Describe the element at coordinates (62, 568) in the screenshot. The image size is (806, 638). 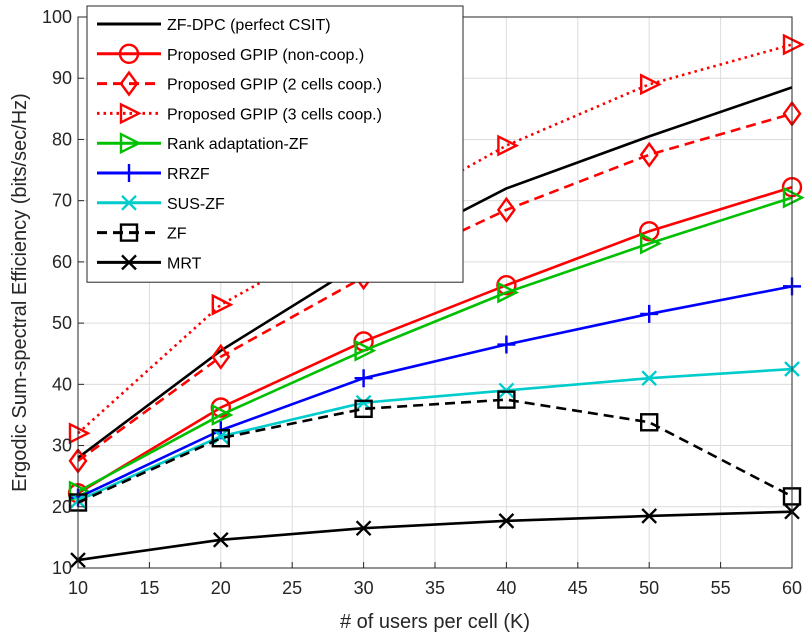
I see `y-tick-label: 10` at that location.